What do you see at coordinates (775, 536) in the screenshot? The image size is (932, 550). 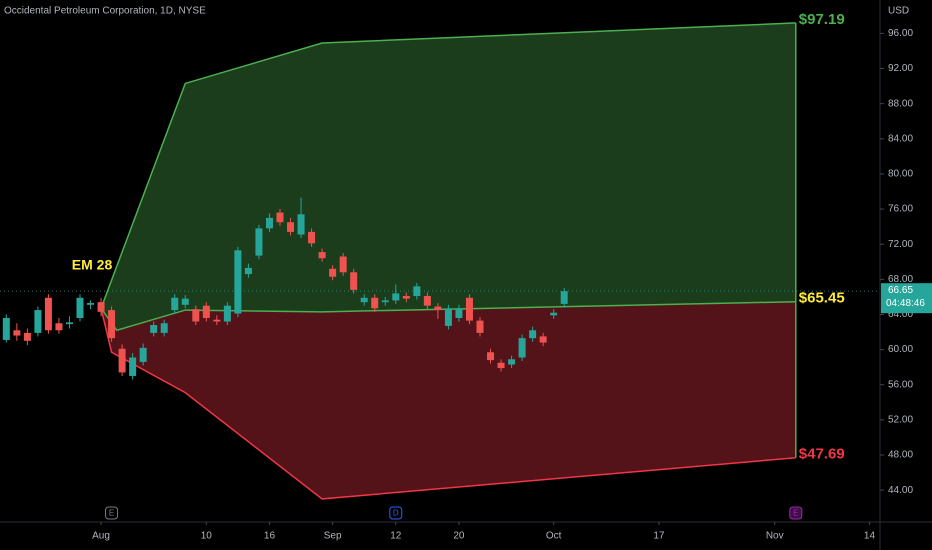 I see `x-tick-label: Nov` at bounding box center [775, 536].